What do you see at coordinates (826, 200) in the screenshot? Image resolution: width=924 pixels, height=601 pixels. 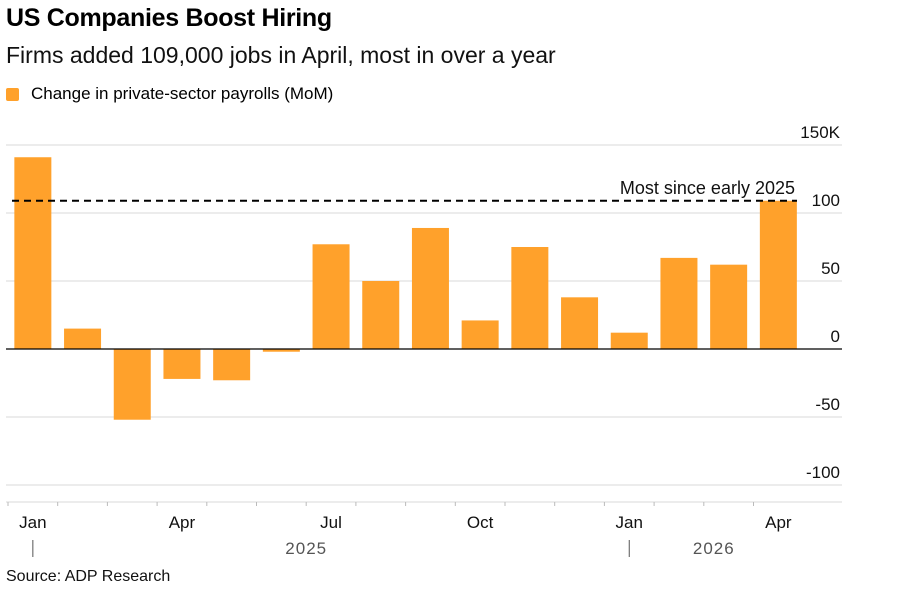 I see `y-tick-label: 100` at bounding box center [826, 200].